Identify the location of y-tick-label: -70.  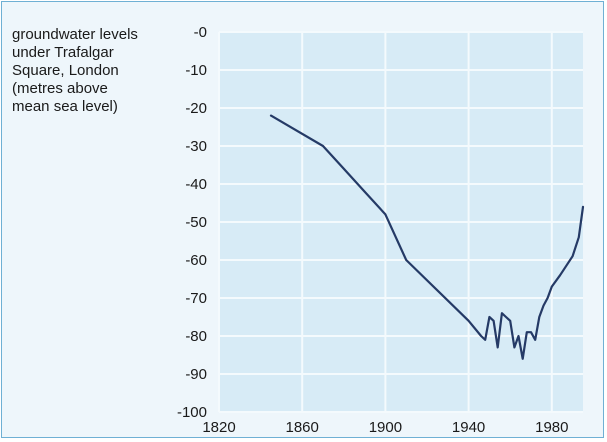
(196, 298).